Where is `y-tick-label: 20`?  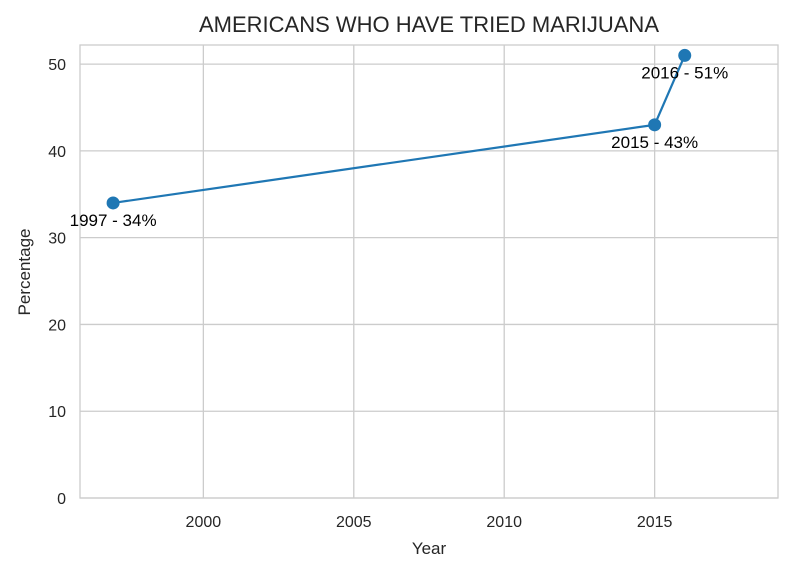 y-tick-label: 20 is located at coordinates (57, 325).